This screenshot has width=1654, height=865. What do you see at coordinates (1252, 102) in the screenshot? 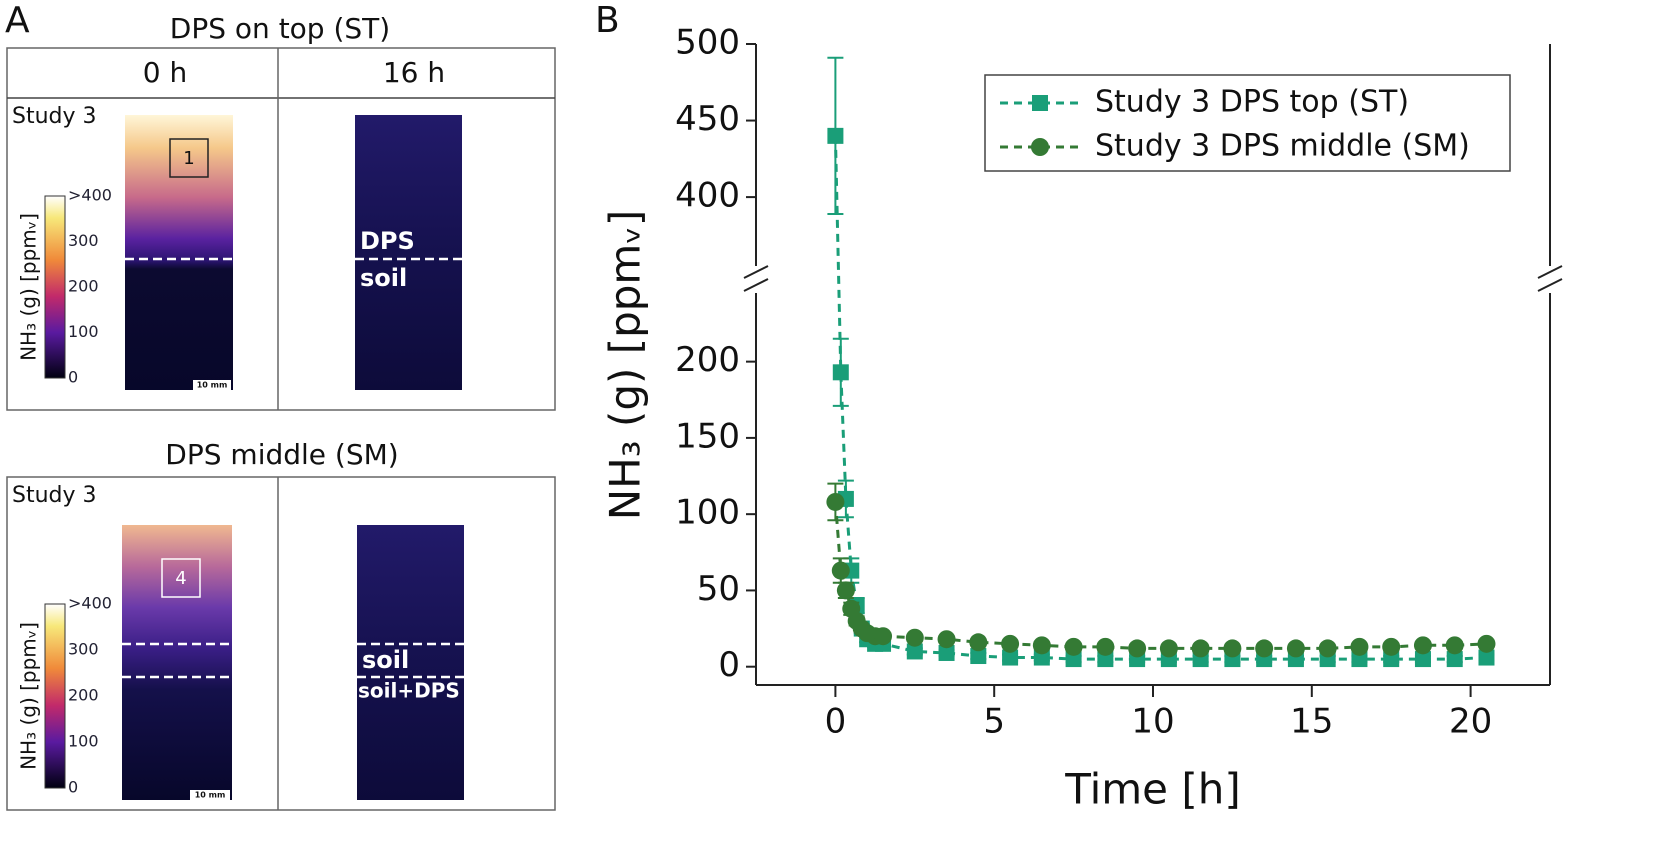
I see `legend-label: Study 3 DPS top (ST)` at bounding box center [1252, 102].